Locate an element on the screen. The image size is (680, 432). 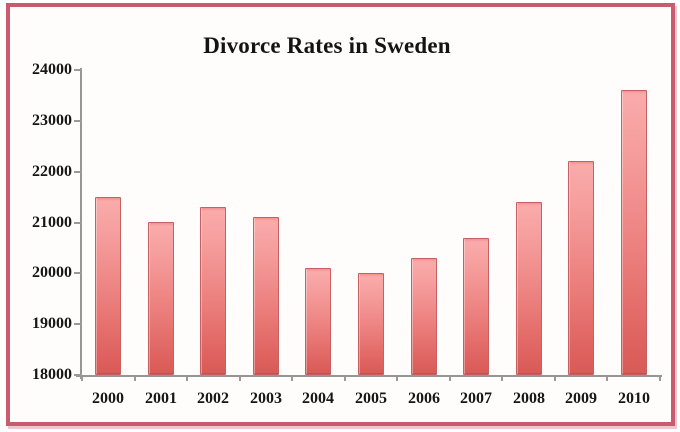
y-tick-label-23000: 23000 is located at coordinates (52, 120).